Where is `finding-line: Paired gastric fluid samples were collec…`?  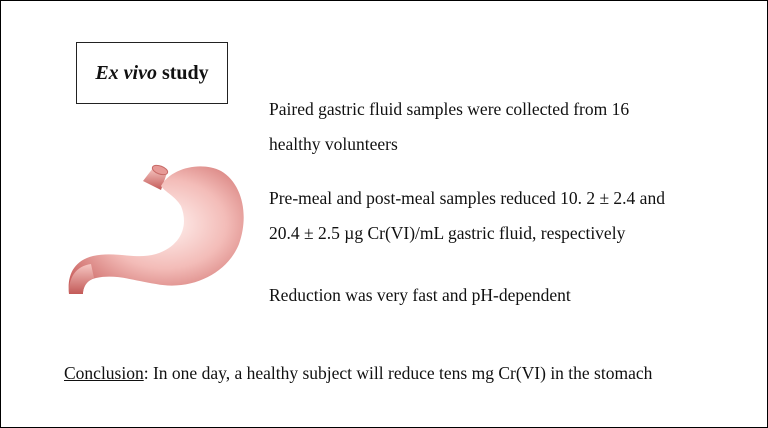 finding-line: Paired gastric fluid samples were collec… is located at coordinates (449, 109).